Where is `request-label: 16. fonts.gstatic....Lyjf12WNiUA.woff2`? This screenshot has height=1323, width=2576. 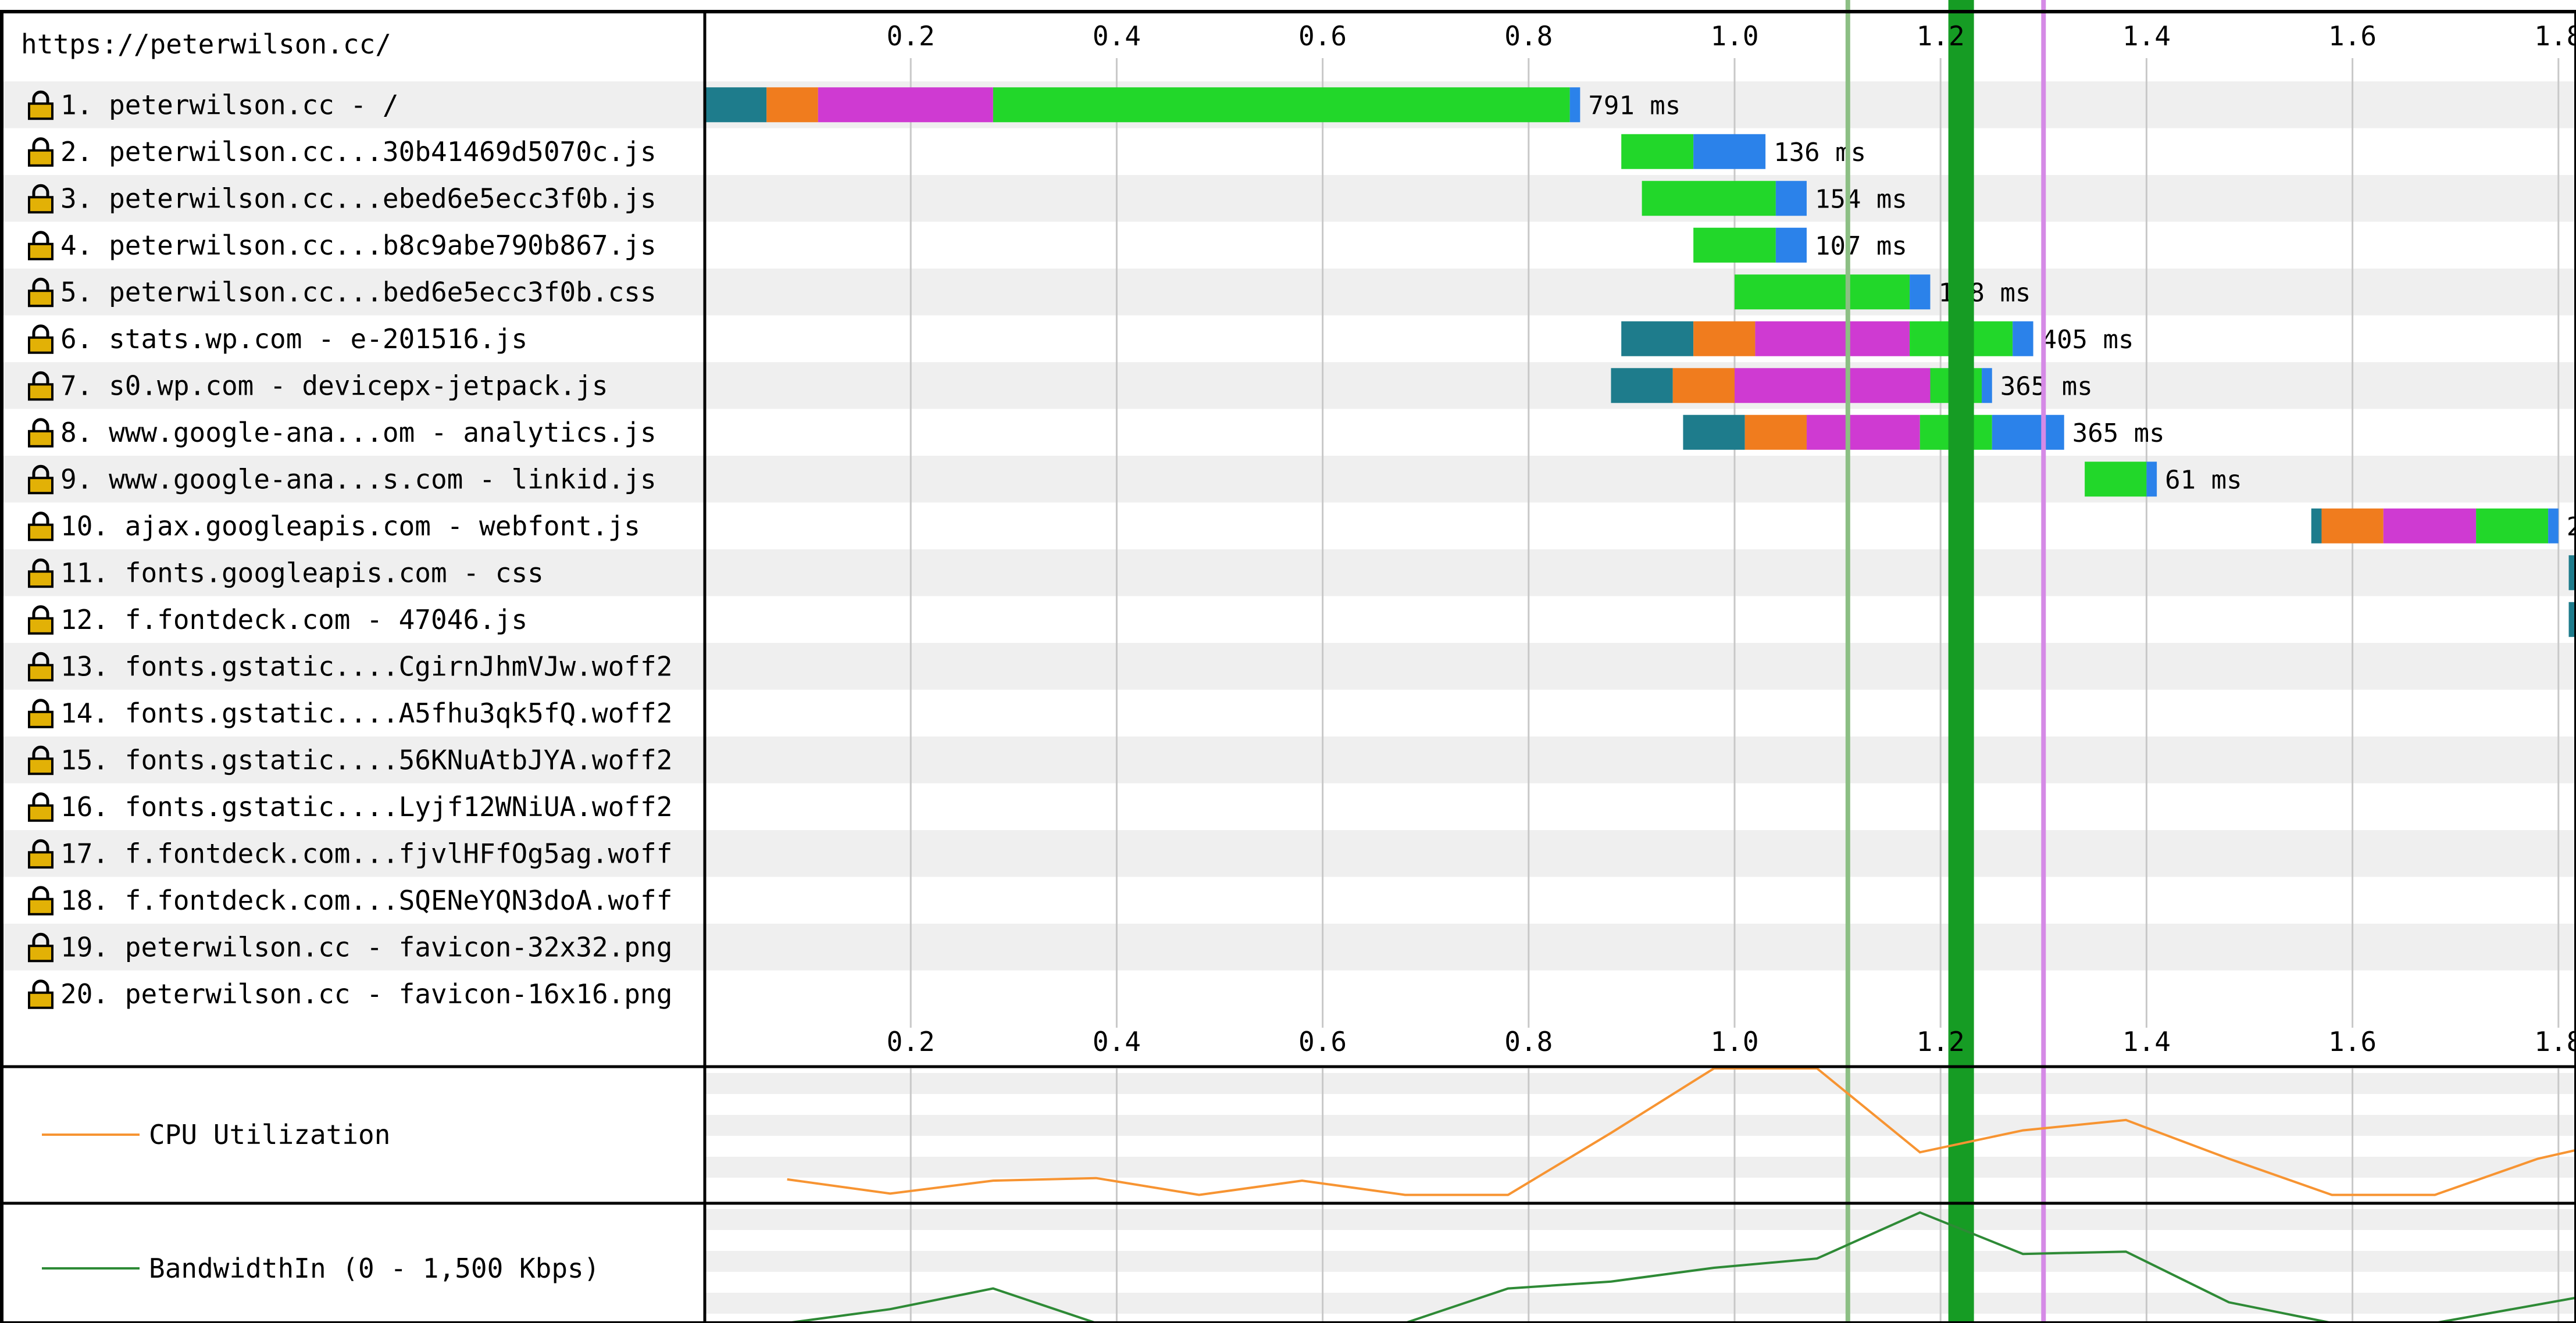 request-label: 16. fonts.gstatic....Lyjf12WNiUA.woff2 is located at coordinates (366, 807).